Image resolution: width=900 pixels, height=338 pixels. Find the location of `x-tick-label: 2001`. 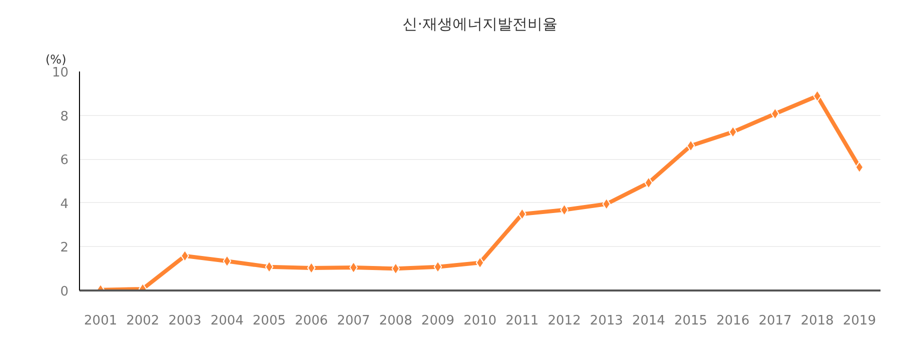

x-tick-label: 2001 is located at coordinates (101, 321).